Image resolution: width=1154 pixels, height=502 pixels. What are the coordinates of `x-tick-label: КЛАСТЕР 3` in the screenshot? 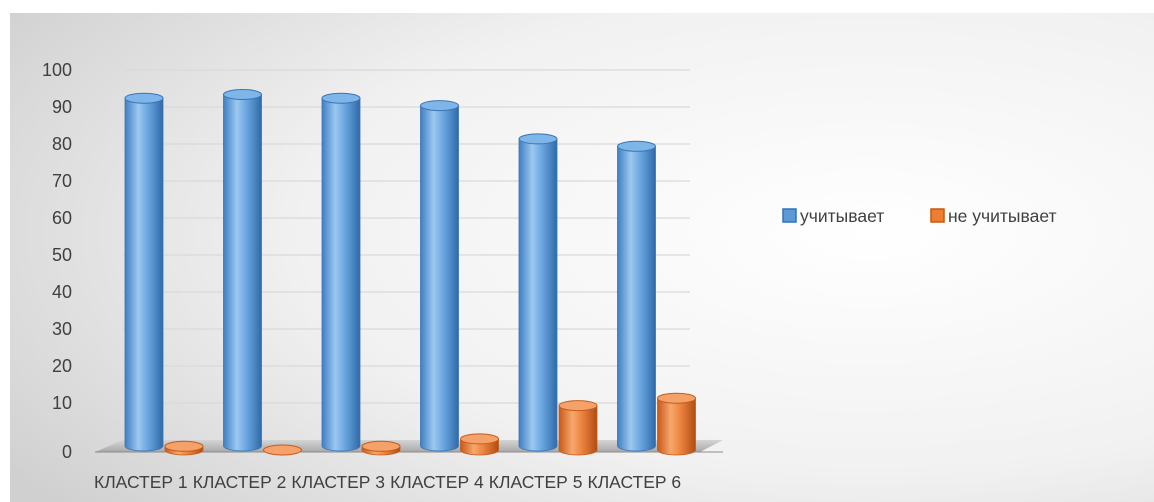 It's located at (338, 482).